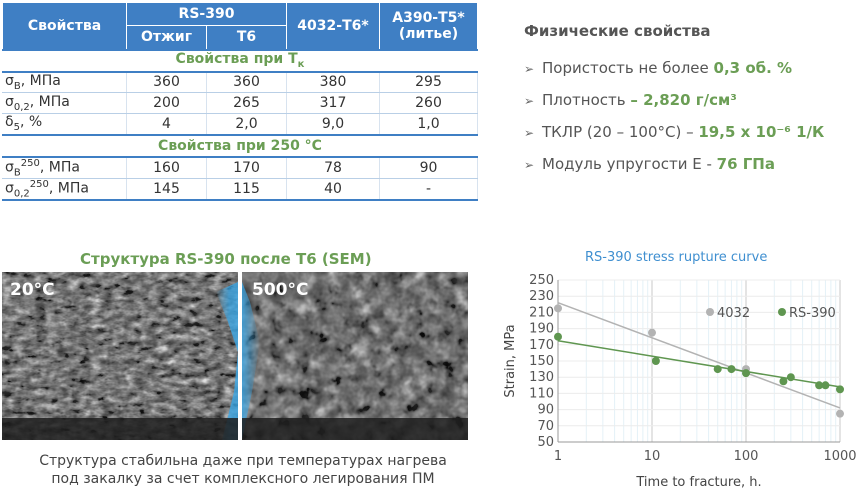 The height and width of the screenshot is (498, 862). I want to click on table-row: δ5, % 4 2,0 9,0 1,0, so click(240, 124).